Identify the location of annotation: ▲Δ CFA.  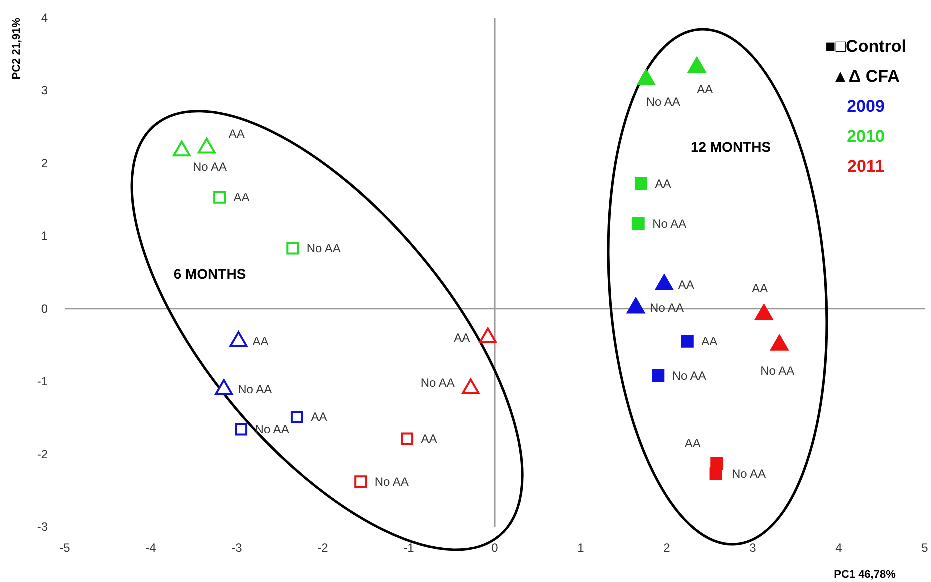
(866, 76).